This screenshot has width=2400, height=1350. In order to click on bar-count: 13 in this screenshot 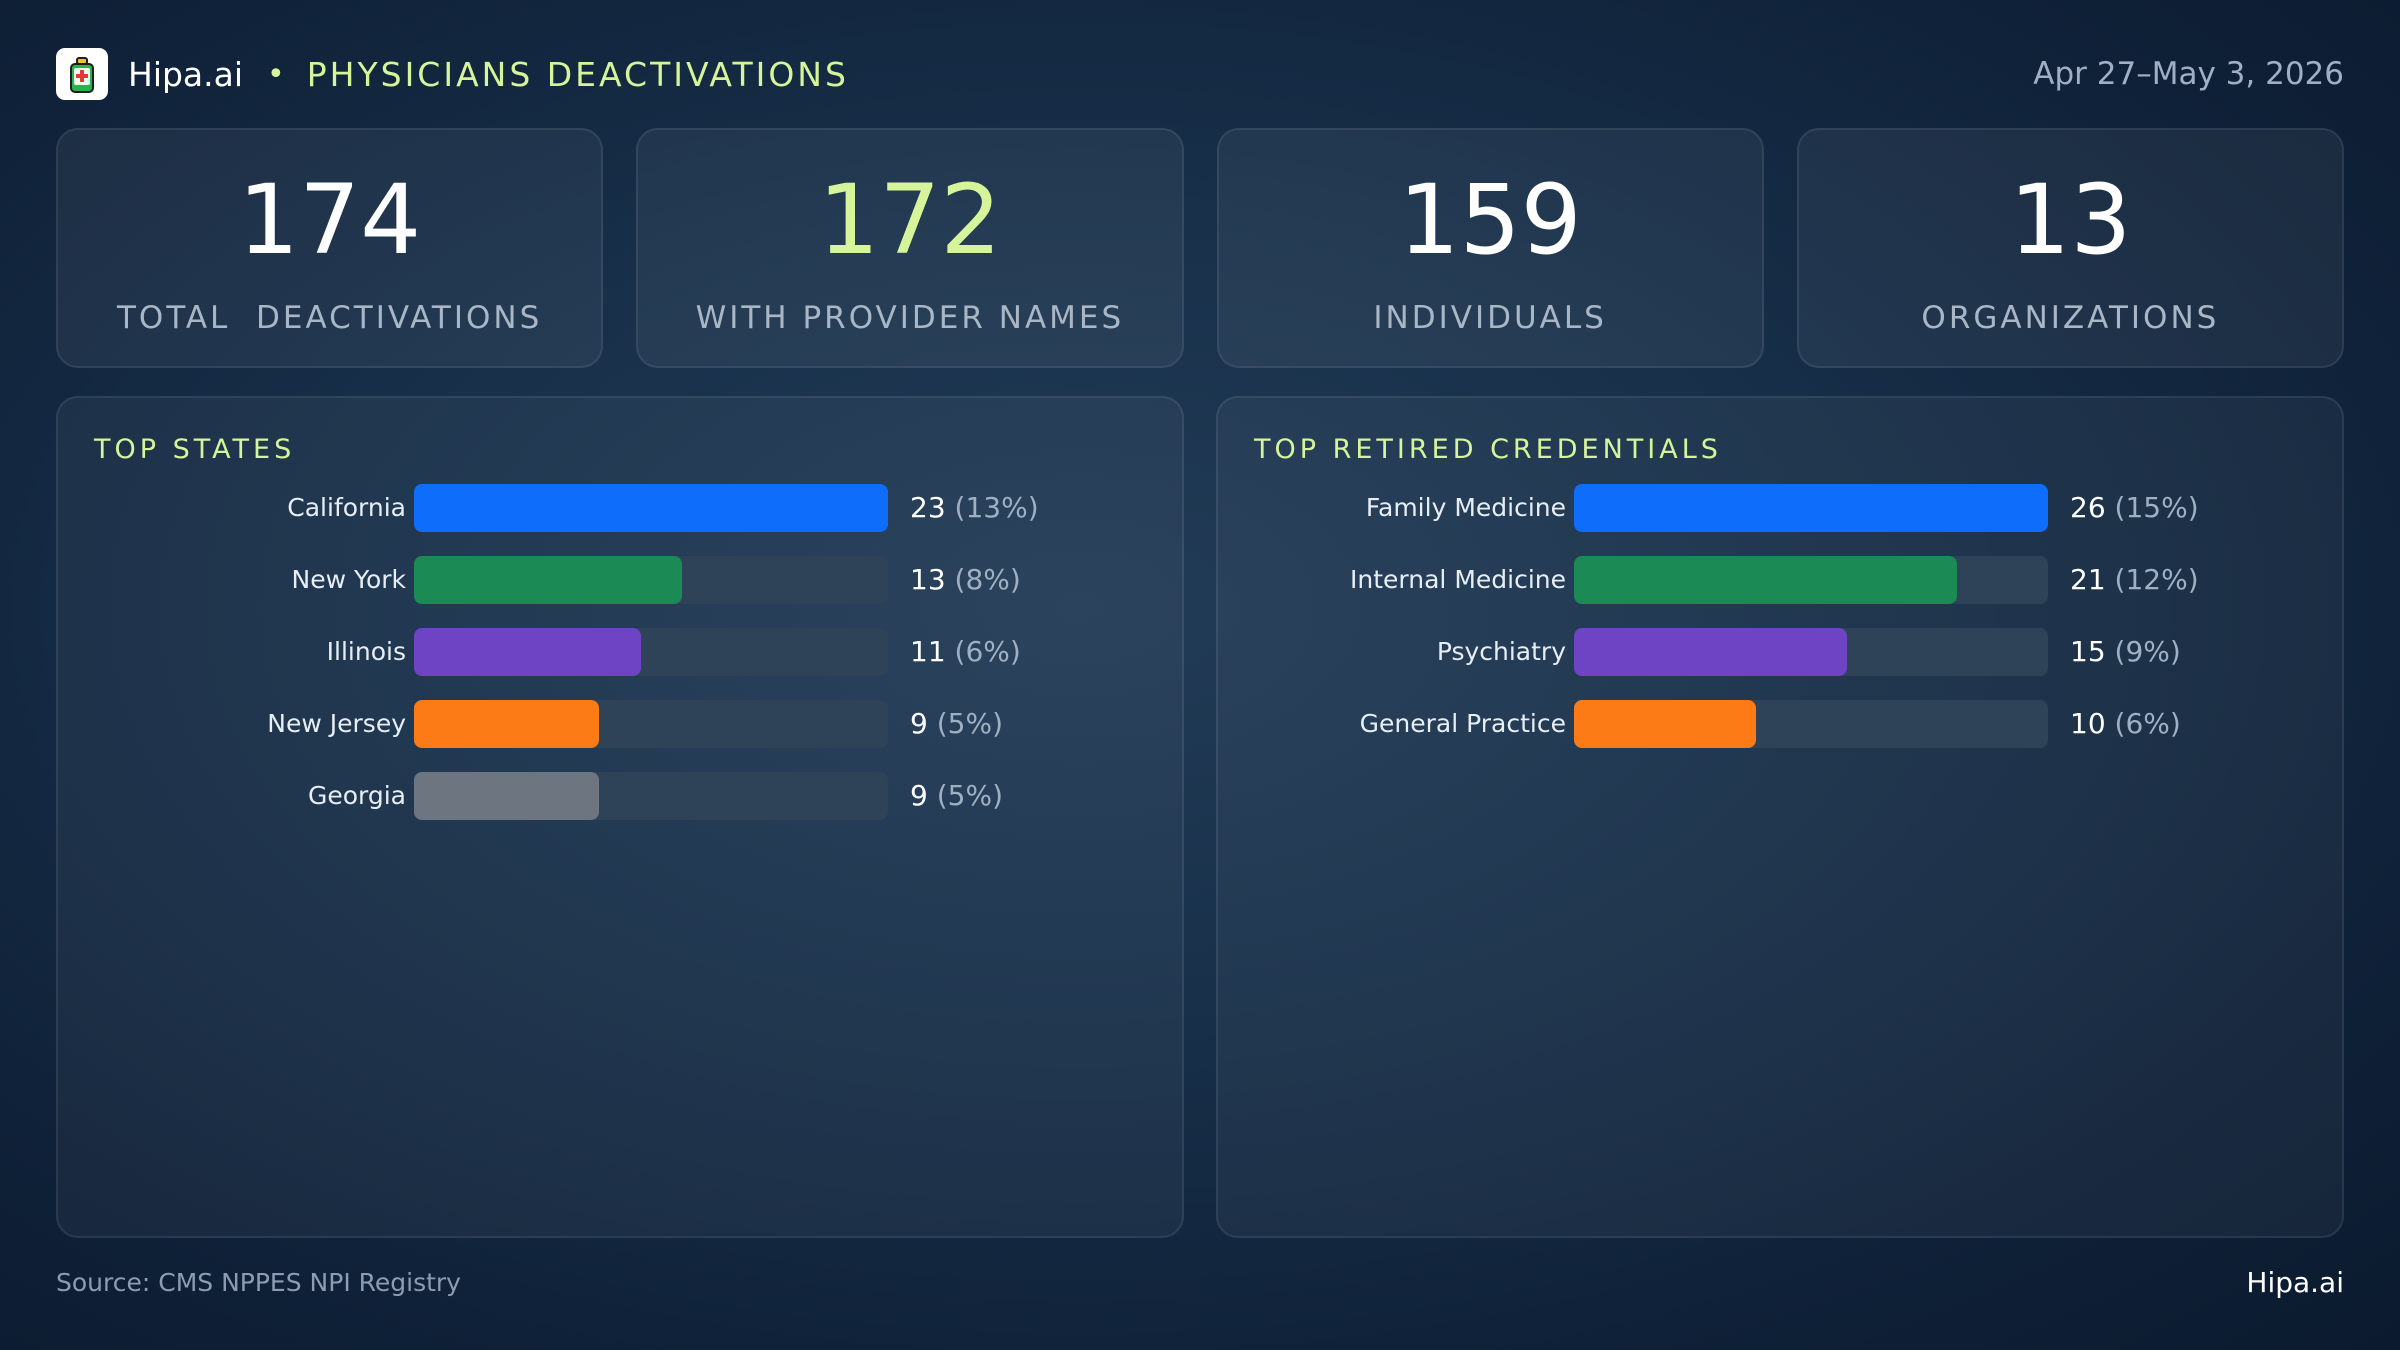, I will do `click(932, 579)`.